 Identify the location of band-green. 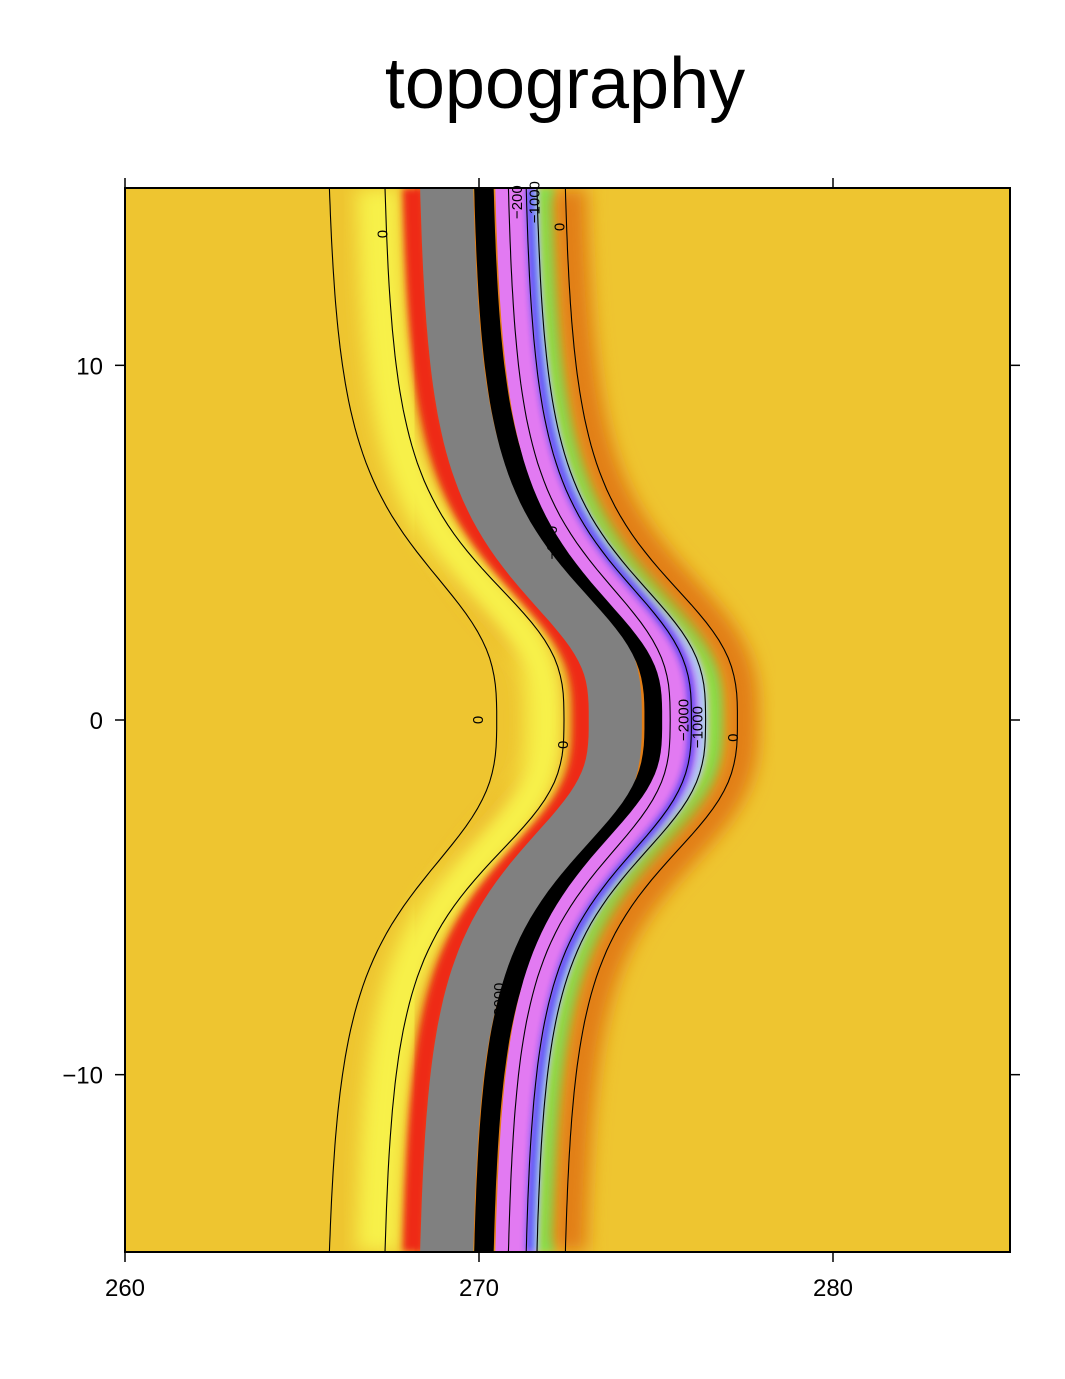
(632, 720).